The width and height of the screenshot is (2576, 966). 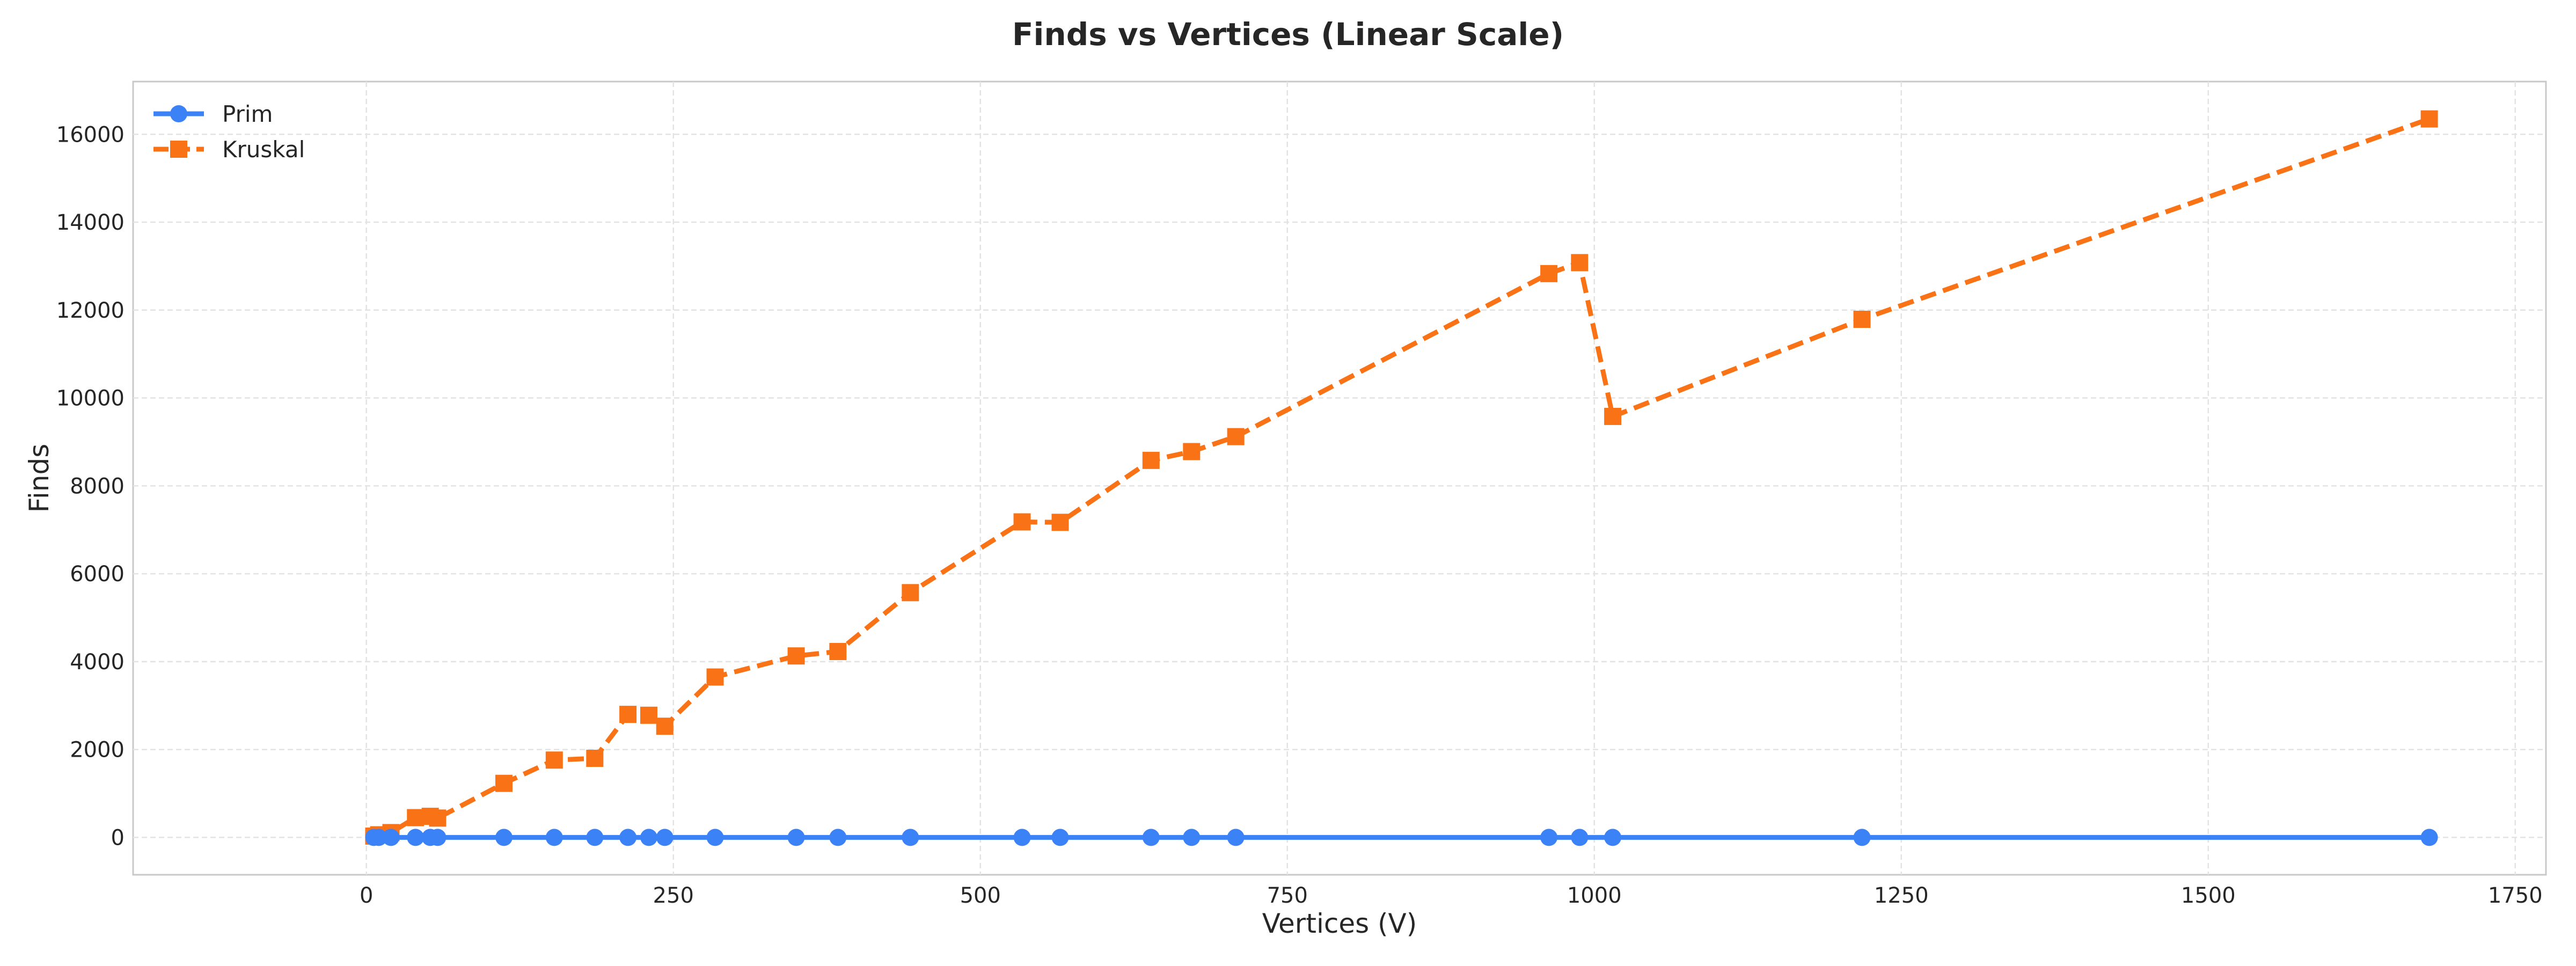 I want to click on legend-item-kruskal: Kruskal, so click(x=229, y=149).